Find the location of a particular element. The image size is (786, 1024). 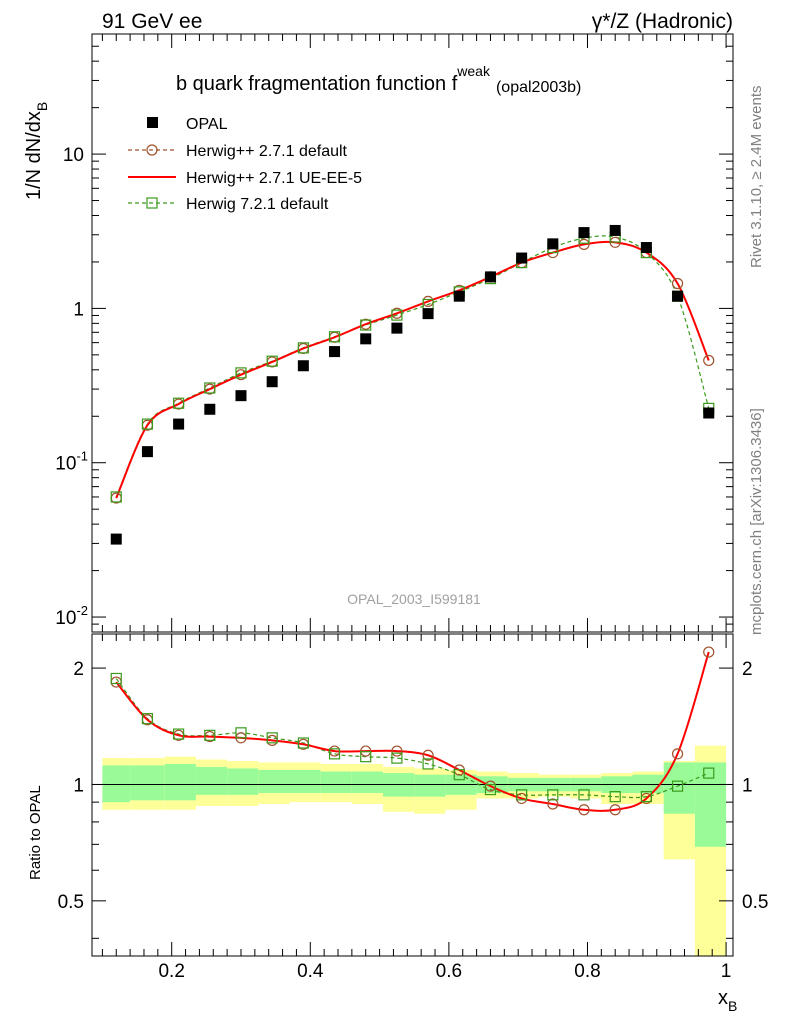

y-axis-label: 1/N dN/dxB is located at coordinates (36, 151).